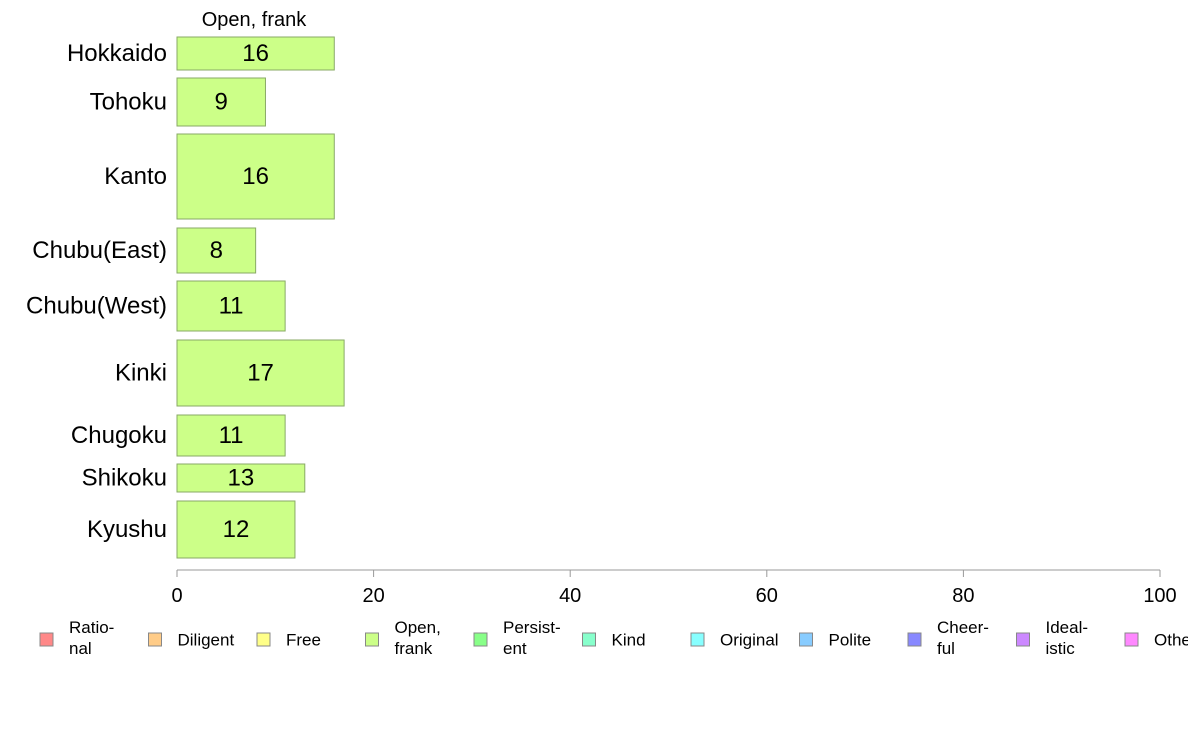 This screenshot has height=736, width=1188. I want to click on legend-item: Cheer-ful, so click(963, 638).